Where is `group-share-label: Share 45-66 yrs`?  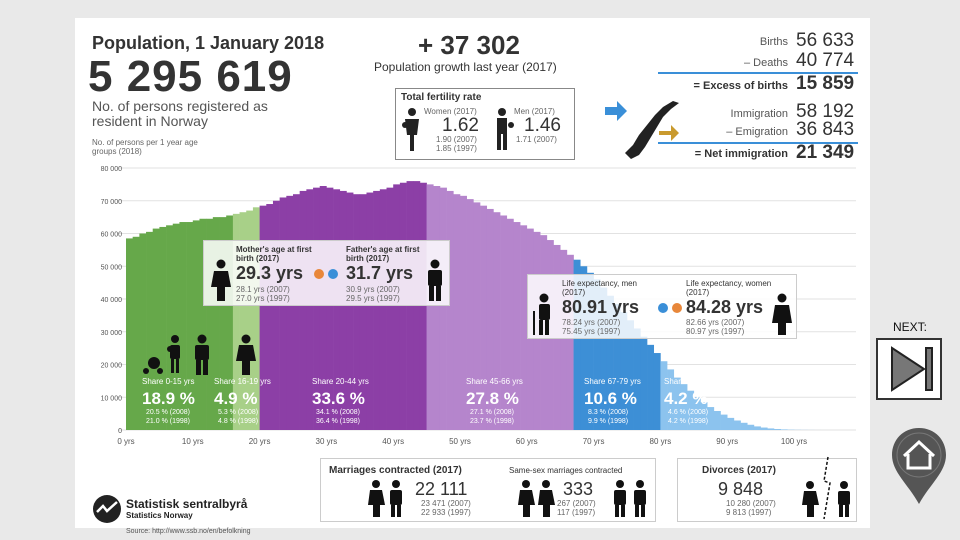 group-share-label: Share 45-66 yrs is located at coordinates (494, 381).